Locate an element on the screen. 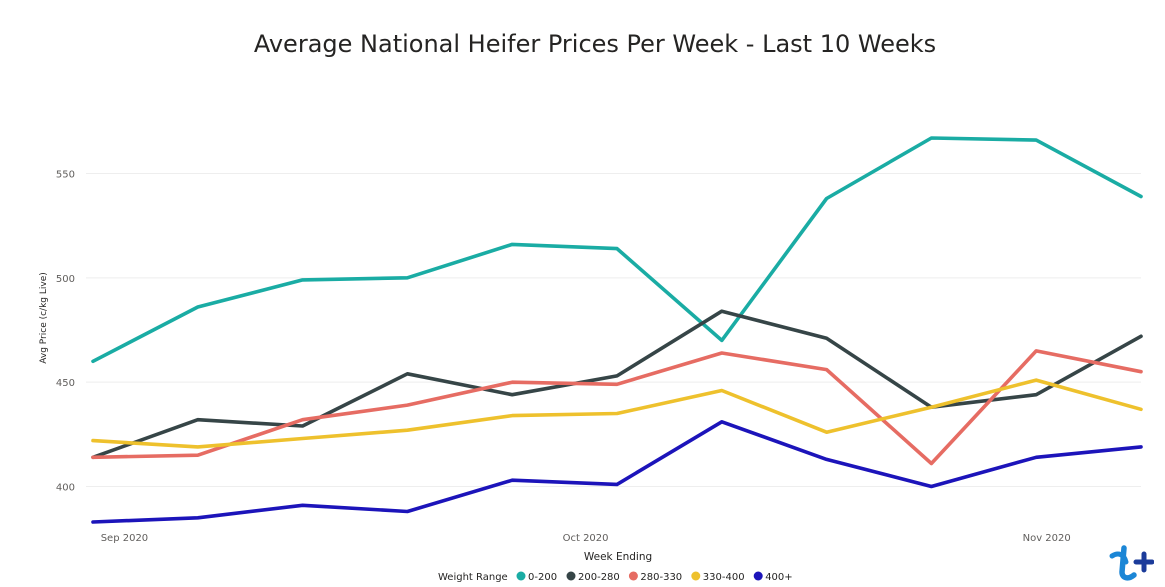 This screenshot has width=1165, height=587. x-axis-title: Week Ending is located at coordinates (618, 557).